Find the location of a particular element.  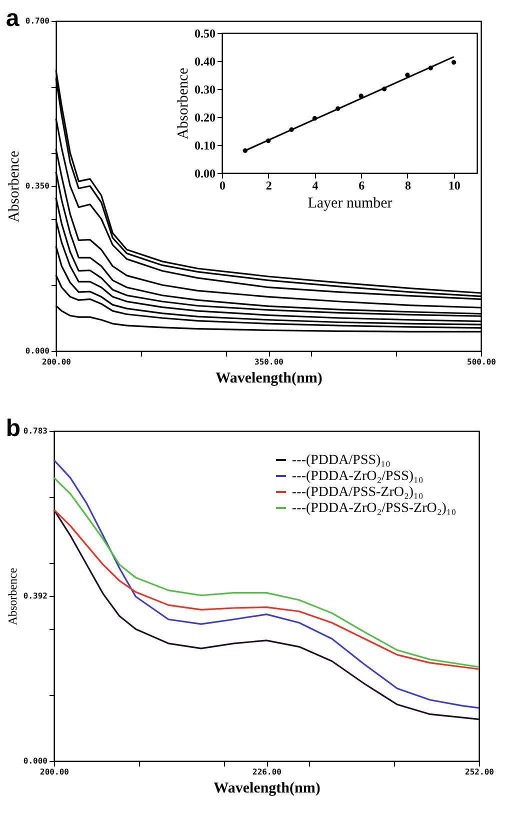

x-tick-label: 226.00 is located at coordinates (267, 772).